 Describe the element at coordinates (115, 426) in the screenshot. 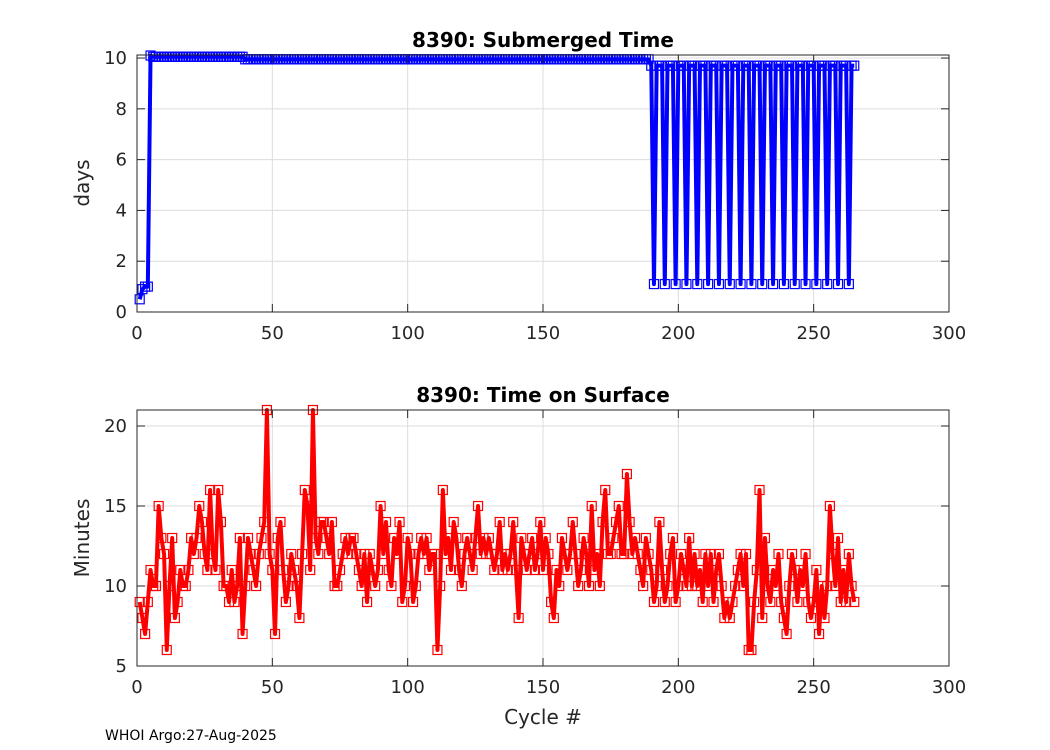

I see `y-tick-label: 20` at that location.